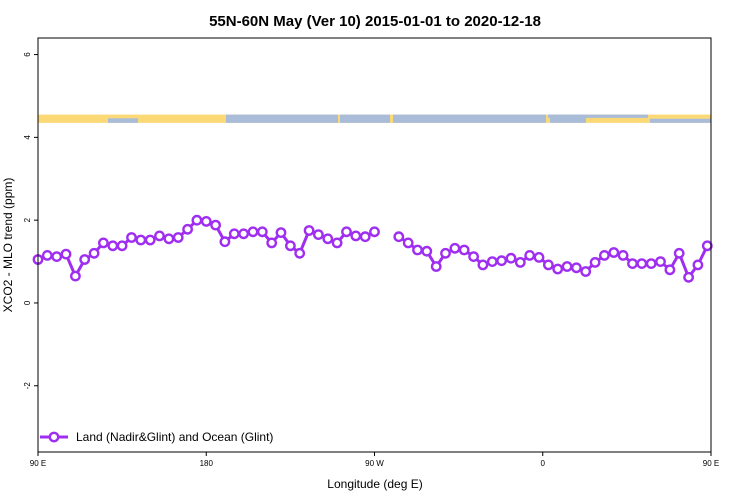  I want to click on y-tick-label: 6, so click(27, 54).